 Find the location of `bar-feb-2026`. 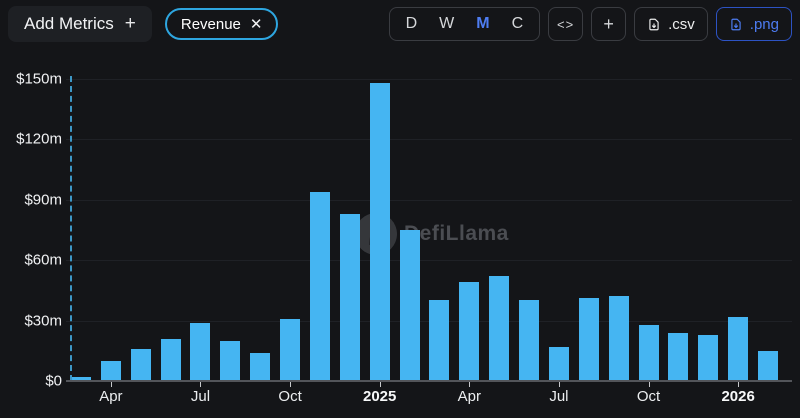

bar-feb-2026 is located at coordinates (768, 366).